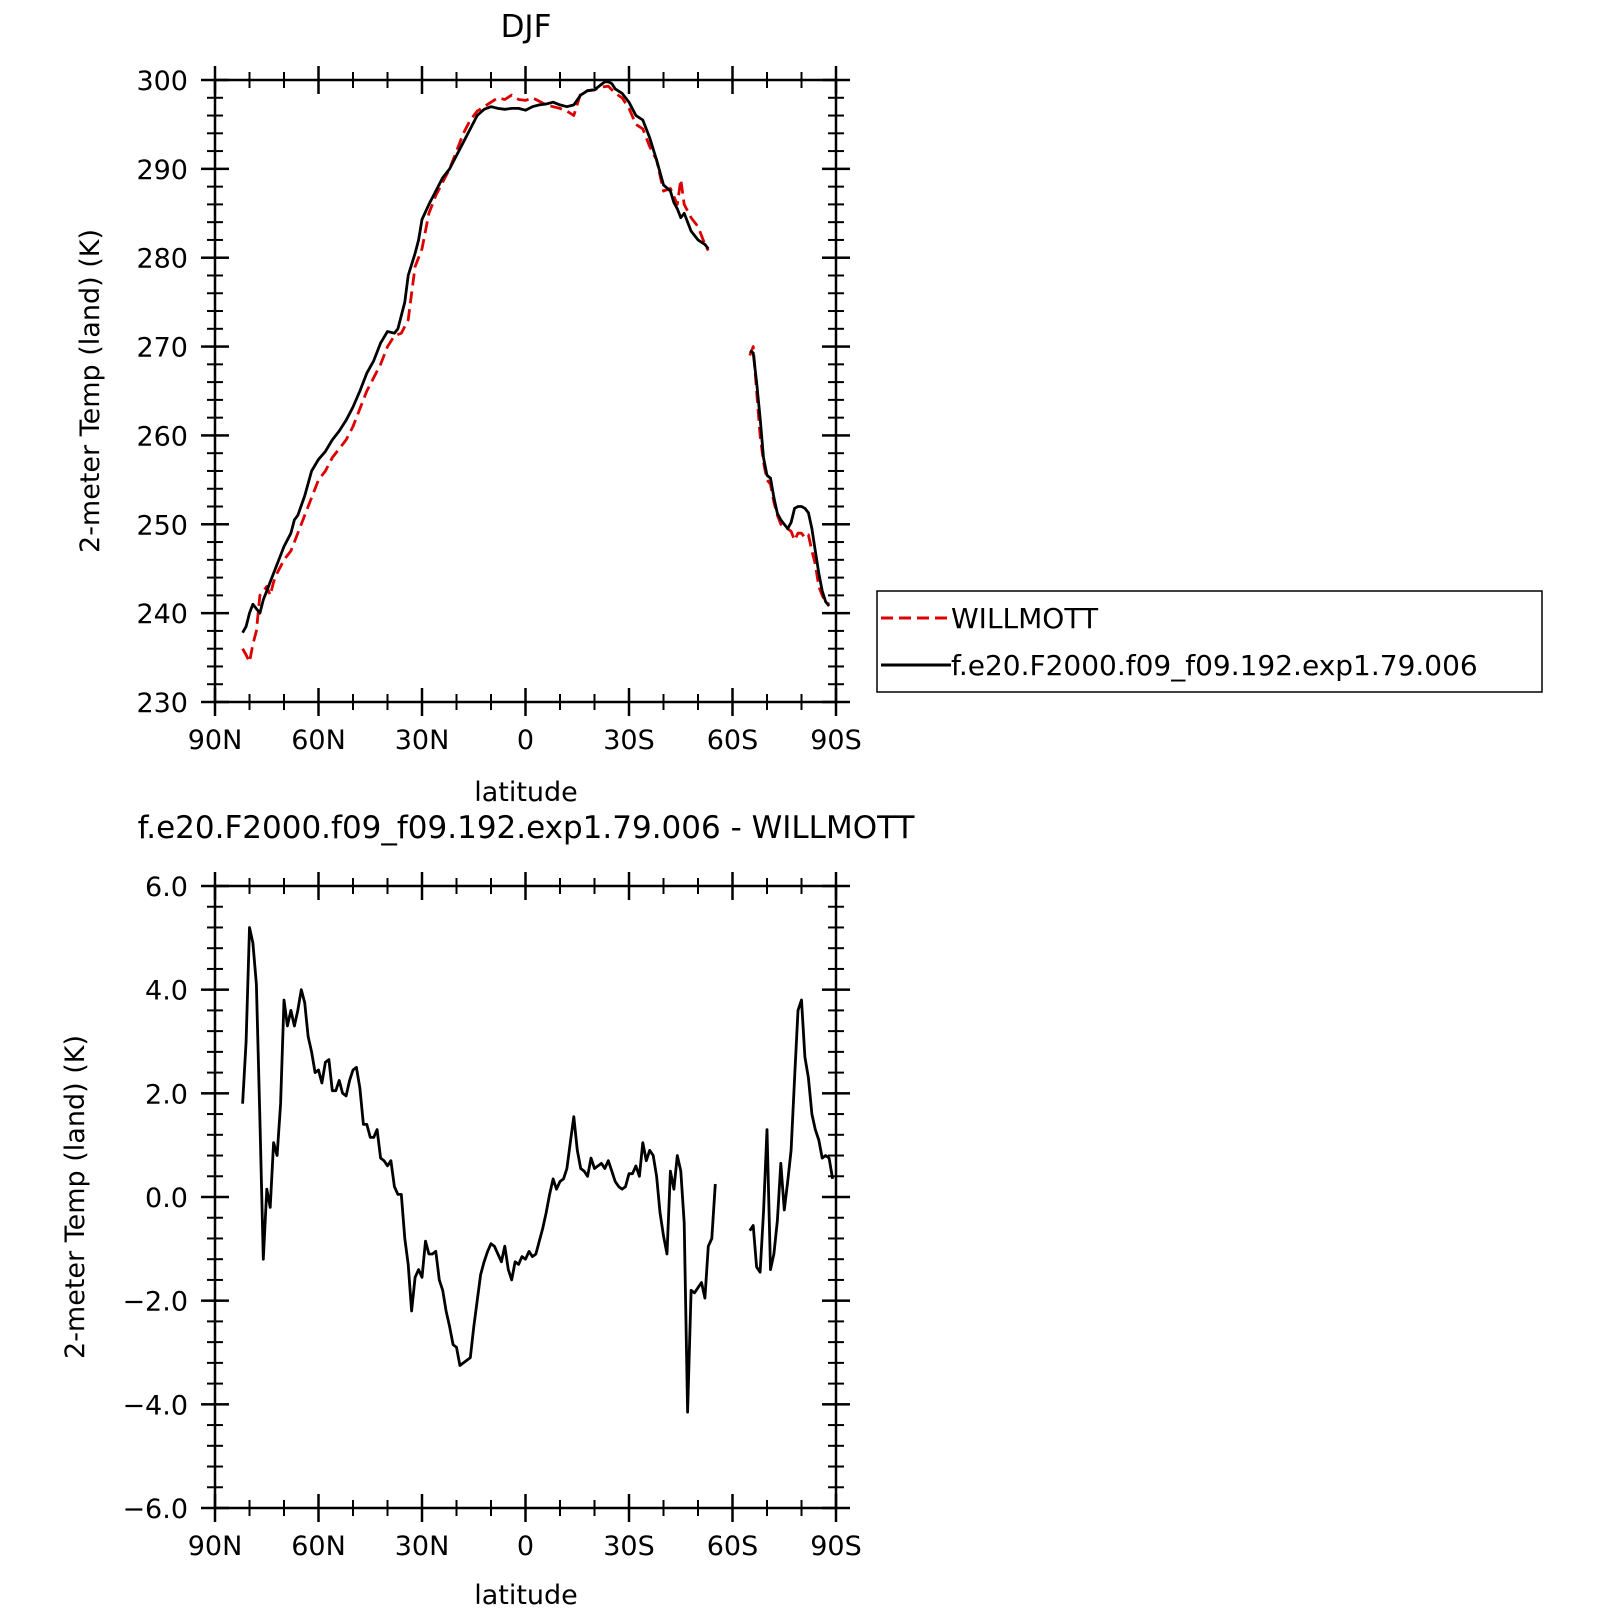  What do you see at coordinates (836, 740) in the screenshot?
I see `top-x-tick-label: 90S` at bounding box center [836, 740].